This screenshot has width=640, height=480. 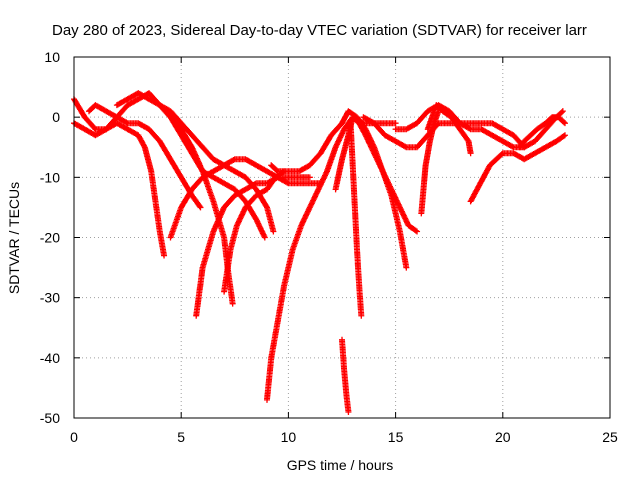 I want to click on x-tick-label: 20, so click(x=503, y=437).